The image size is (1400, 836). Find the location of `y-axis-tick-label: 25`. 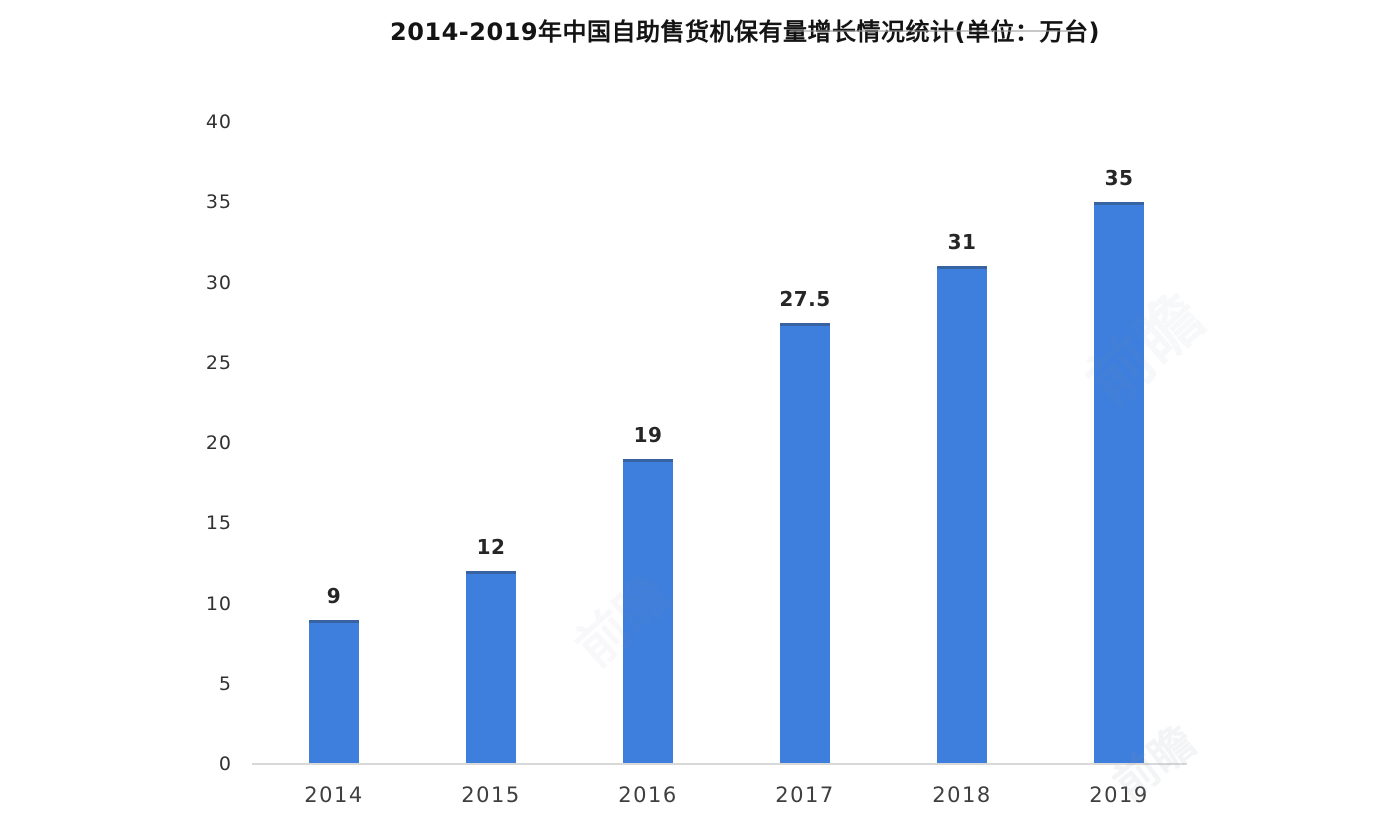

y-axis-tick-label: 25 is located at coordinates (218, 362).